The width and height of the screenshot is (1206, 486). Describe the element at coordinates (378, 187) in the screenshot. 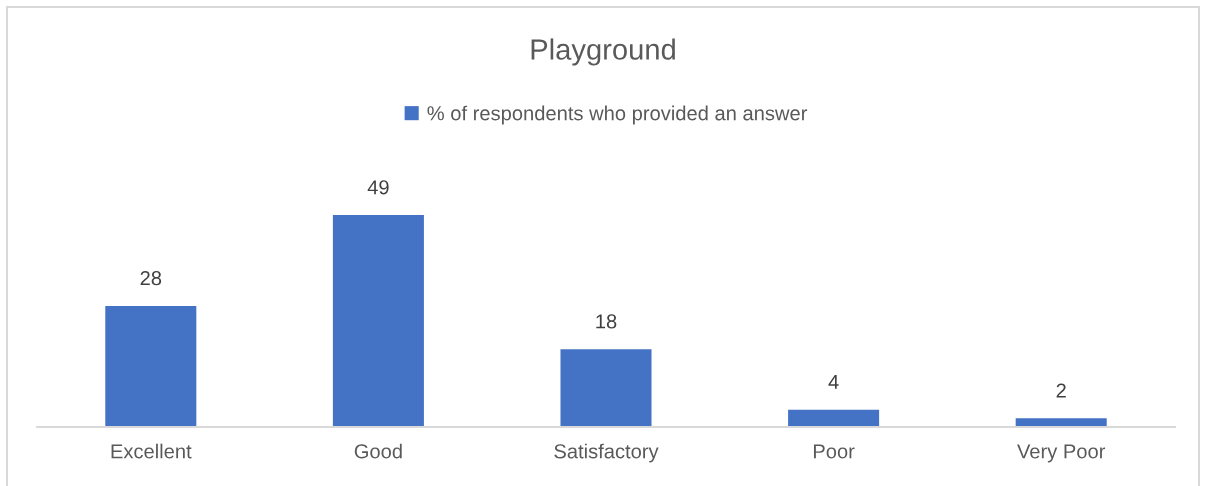

I see `data-label: 49` at that location.